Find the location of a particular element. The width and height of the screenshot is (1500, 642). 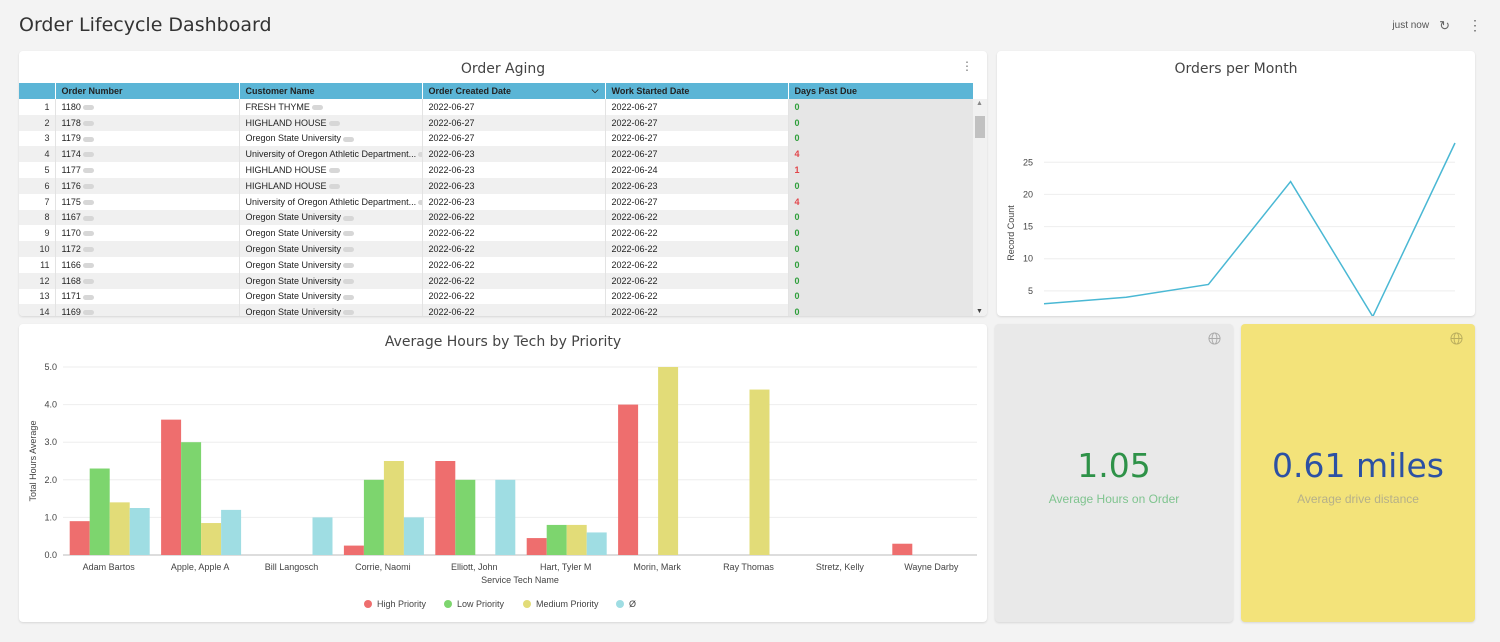

order-number-cell-text: 1171 is located at coordinates (71, 296).